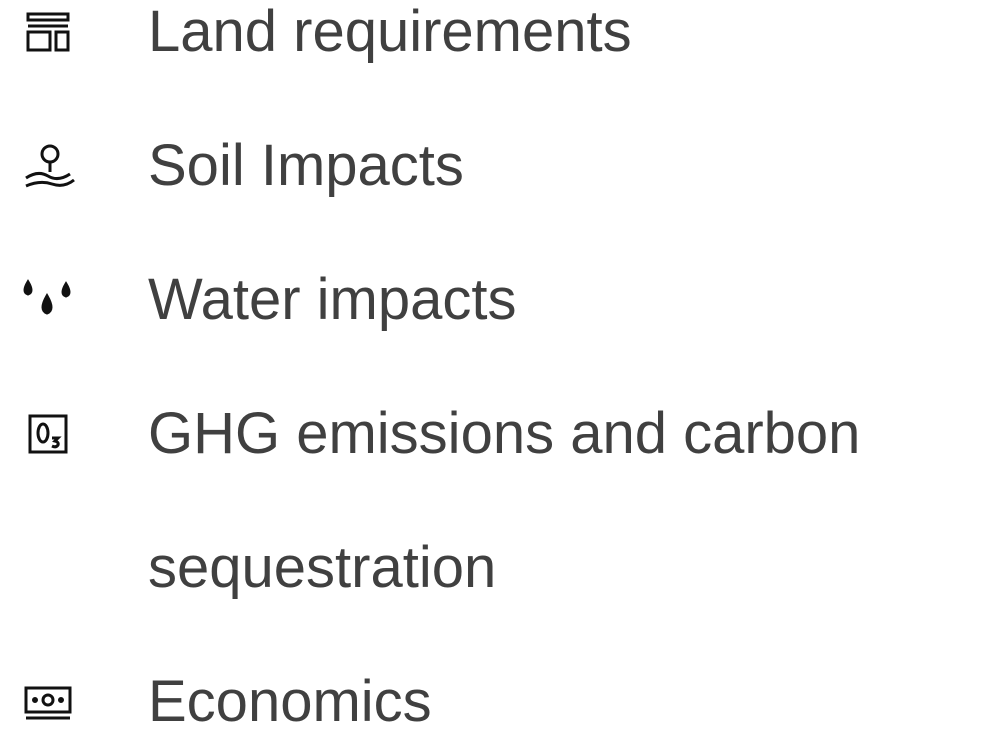  What do you see at coordinates (50, 166) in the screenshot?
I see `soil-icon` at bounding box center [50, 166].